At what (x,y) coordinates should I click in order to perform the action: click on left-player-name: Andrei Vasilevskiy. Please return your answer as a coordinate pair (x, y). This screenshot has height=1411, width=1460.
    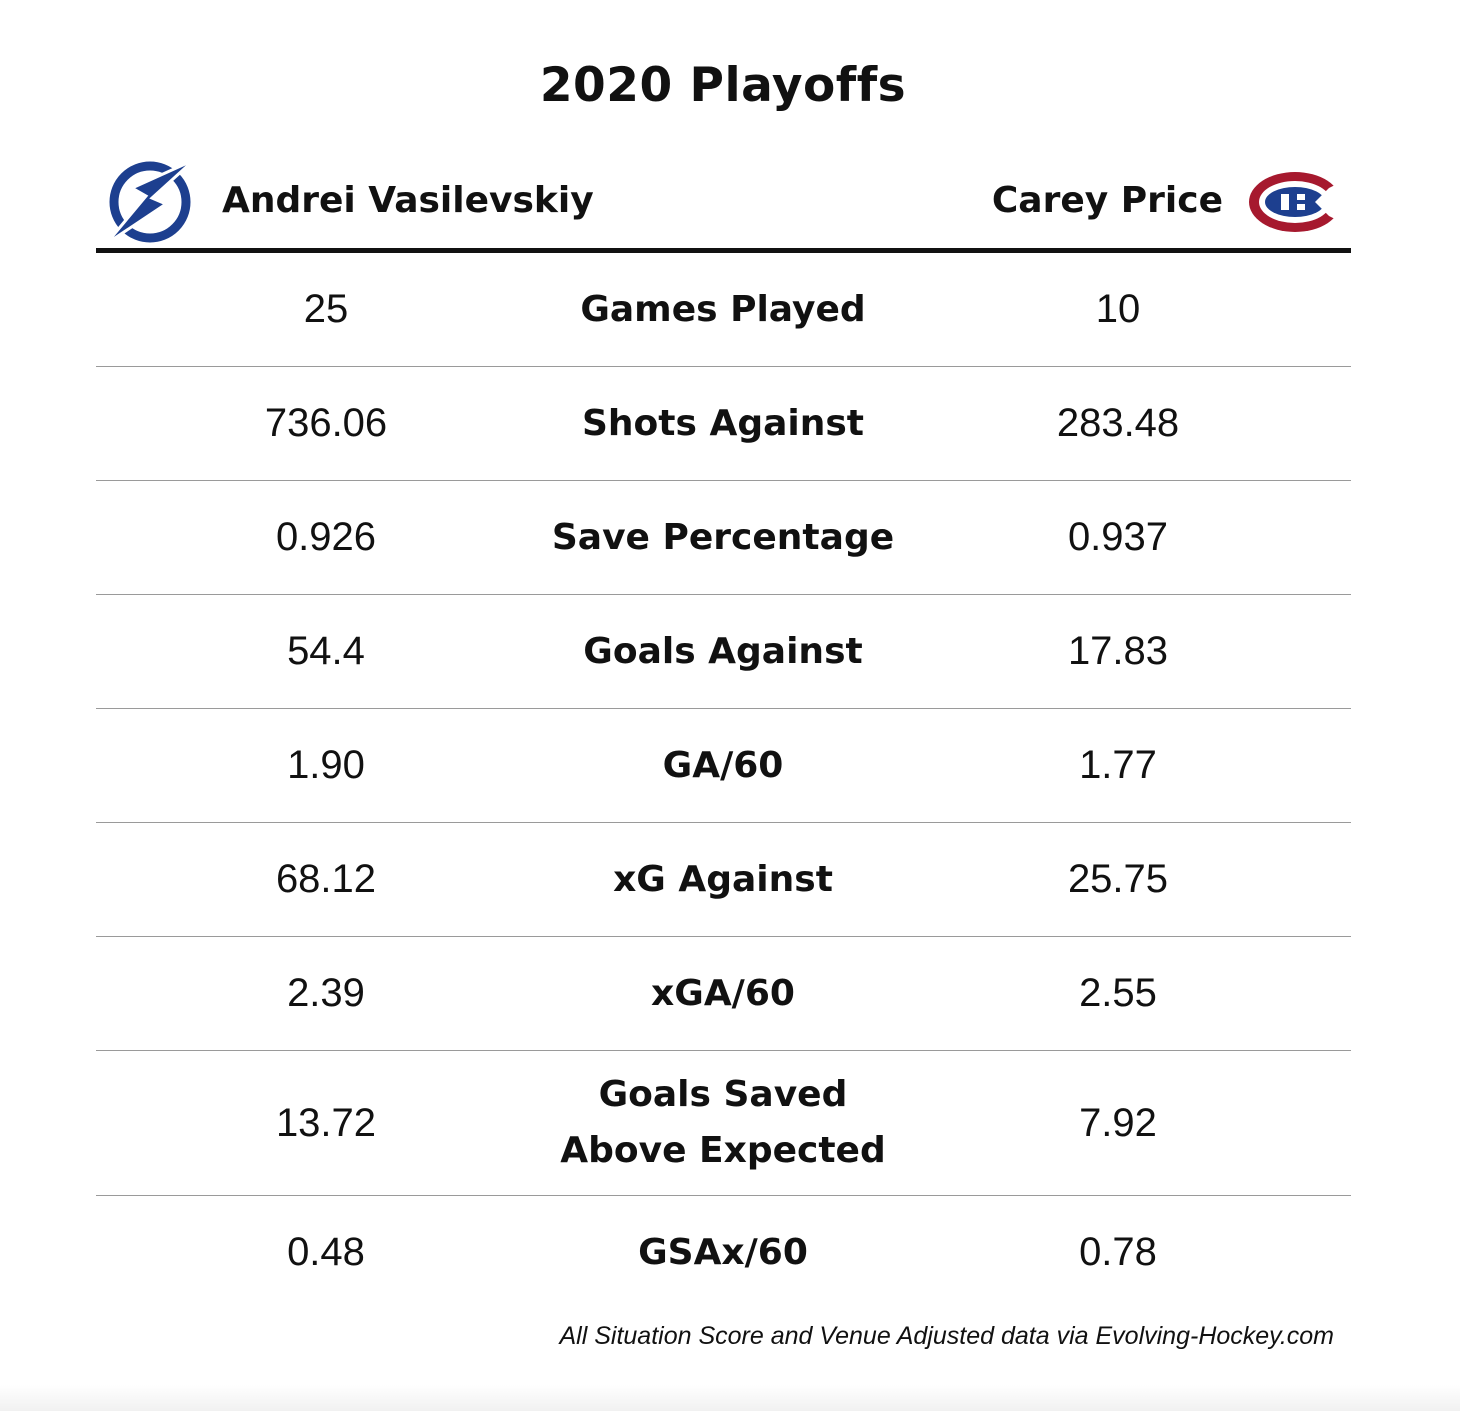
    Looking at the image, I should click on (408, 200).